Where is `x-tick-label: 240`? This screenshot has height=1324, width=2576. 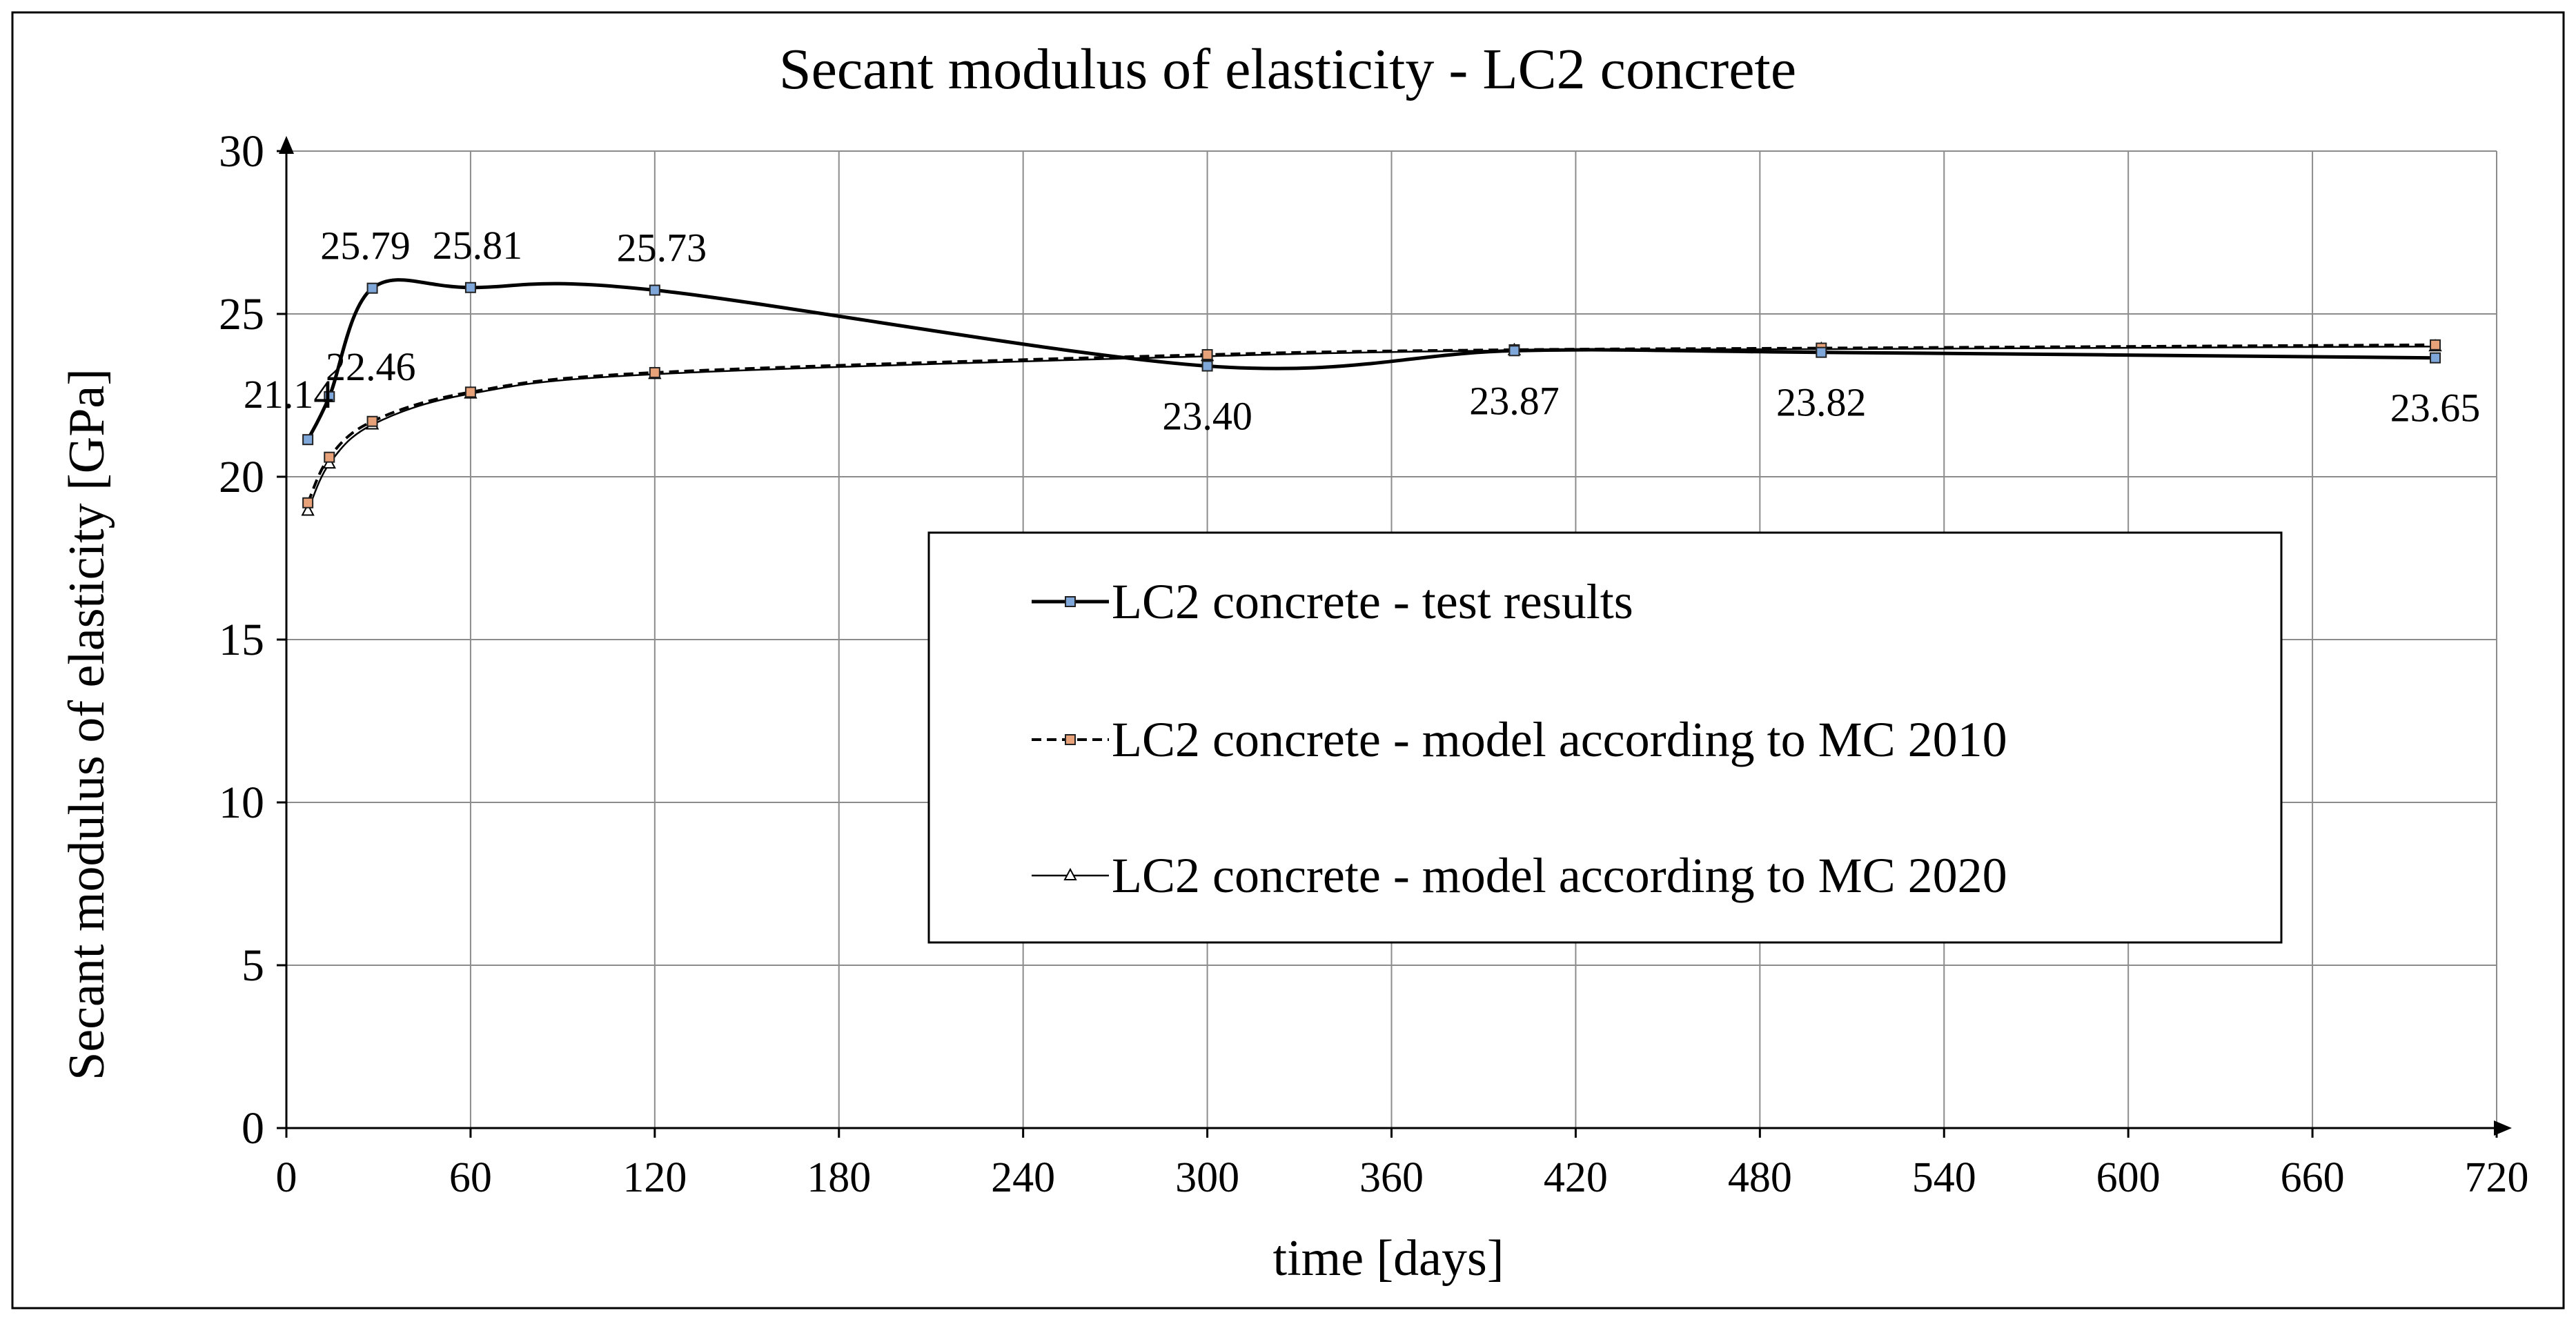 x-tick-label: 240 is located at coordinates (1023, 1177).